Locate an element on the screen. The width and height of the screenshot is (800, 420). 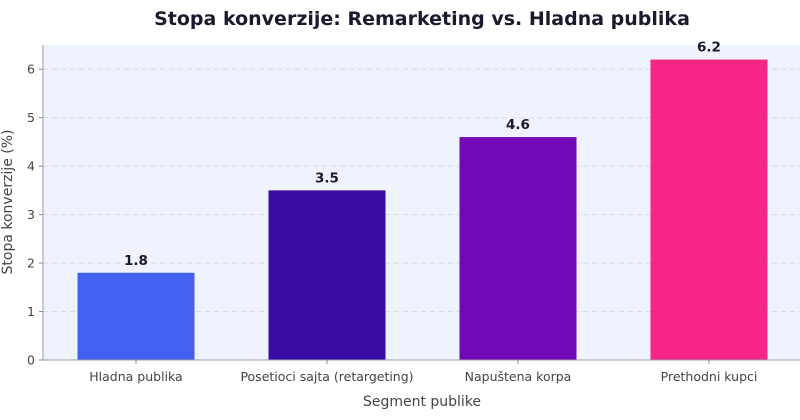
y-axis-label: Stopa konverzije (%) is located at coordinates (8, 202).